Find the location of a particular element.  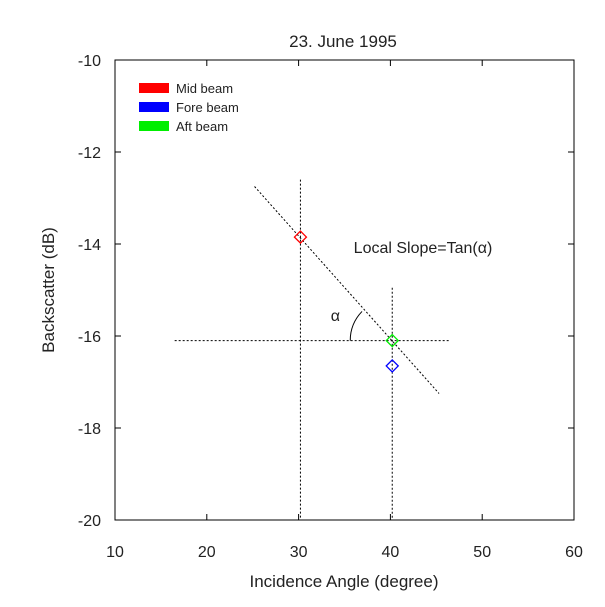

x-tick-label: 30 is located at coordinates (299, 552).